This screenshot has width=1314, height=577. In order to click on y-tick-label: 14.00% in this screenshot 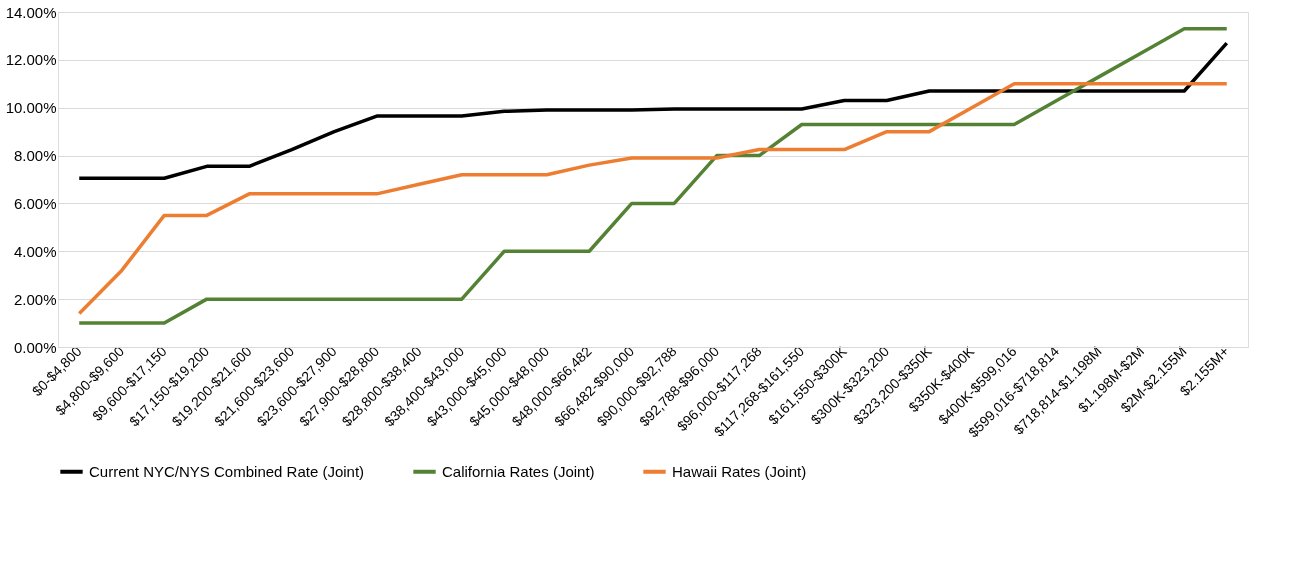, I will do `click(31, 12)`.